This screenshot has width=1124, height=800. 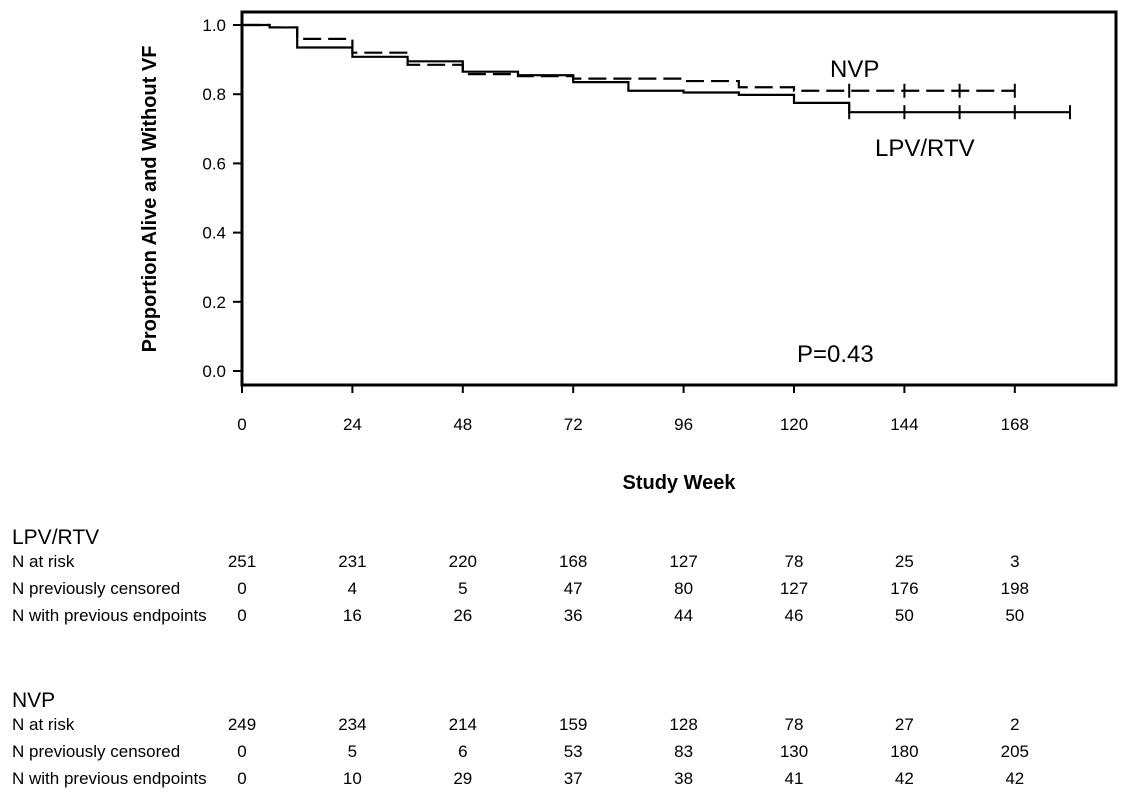 I want to click on risk-cell: 25, so click(x=904, y=561).